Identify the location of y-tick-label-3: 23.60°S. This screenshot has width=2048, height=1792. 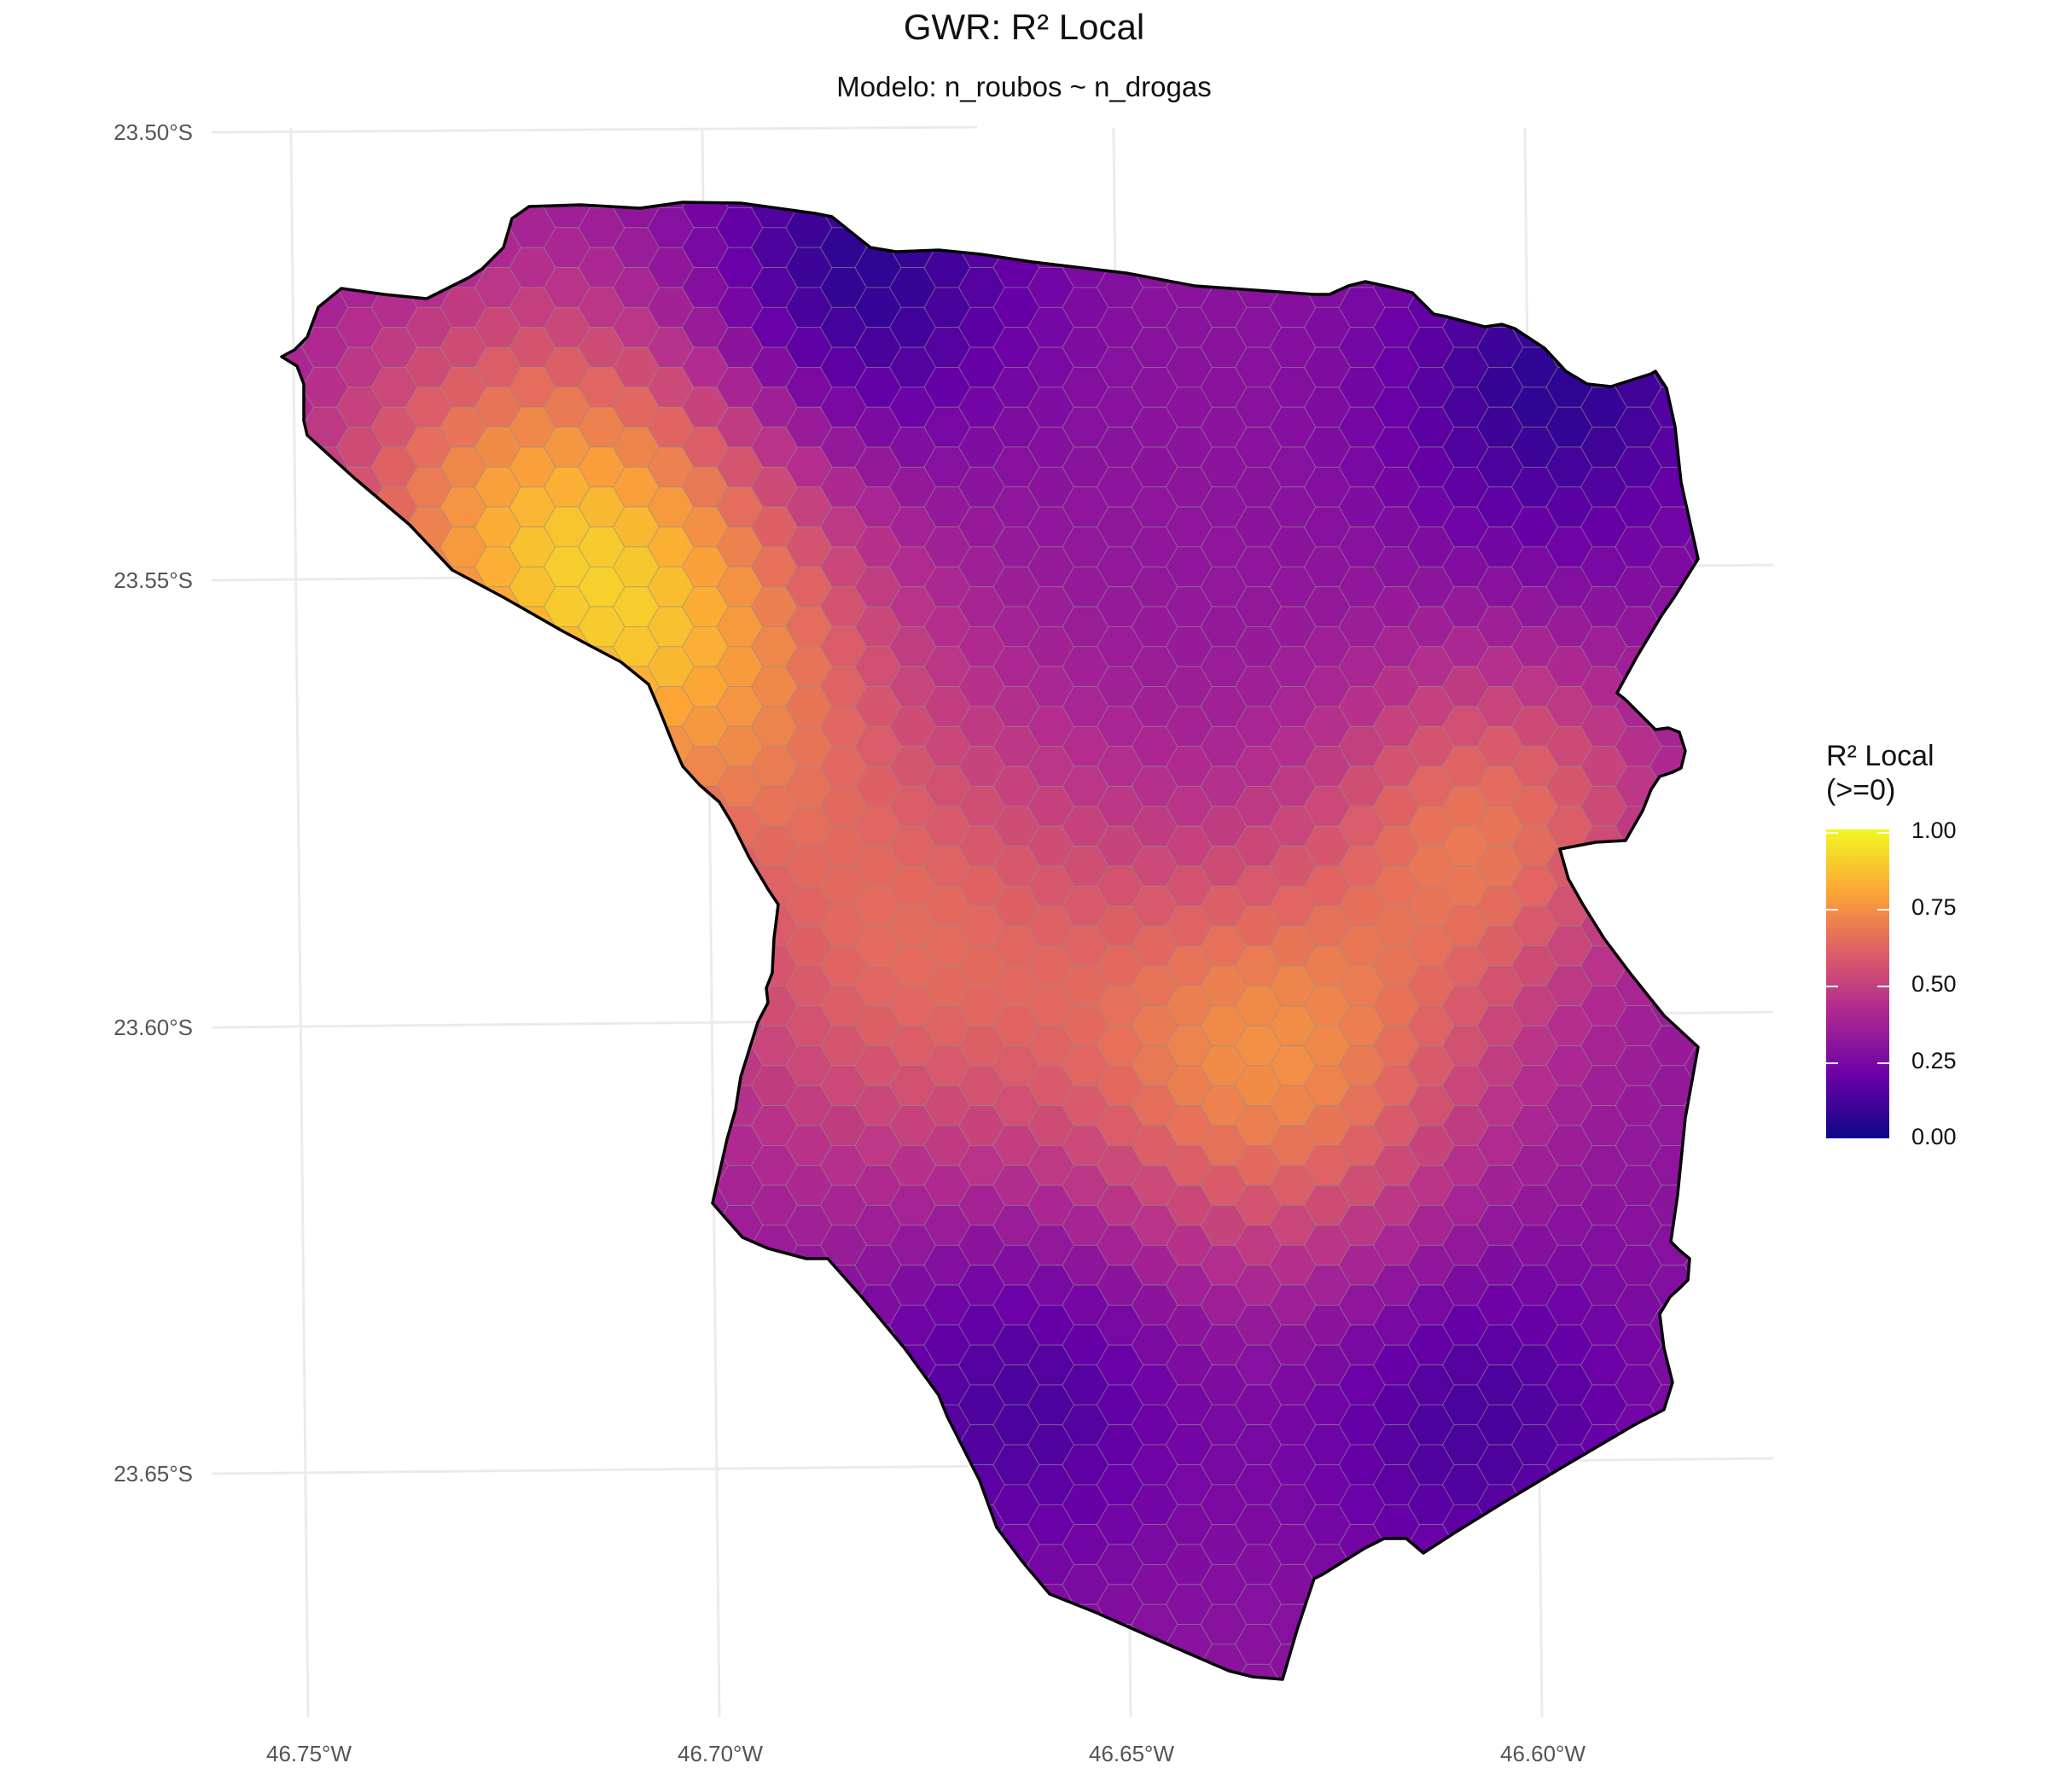
(153, 1027).